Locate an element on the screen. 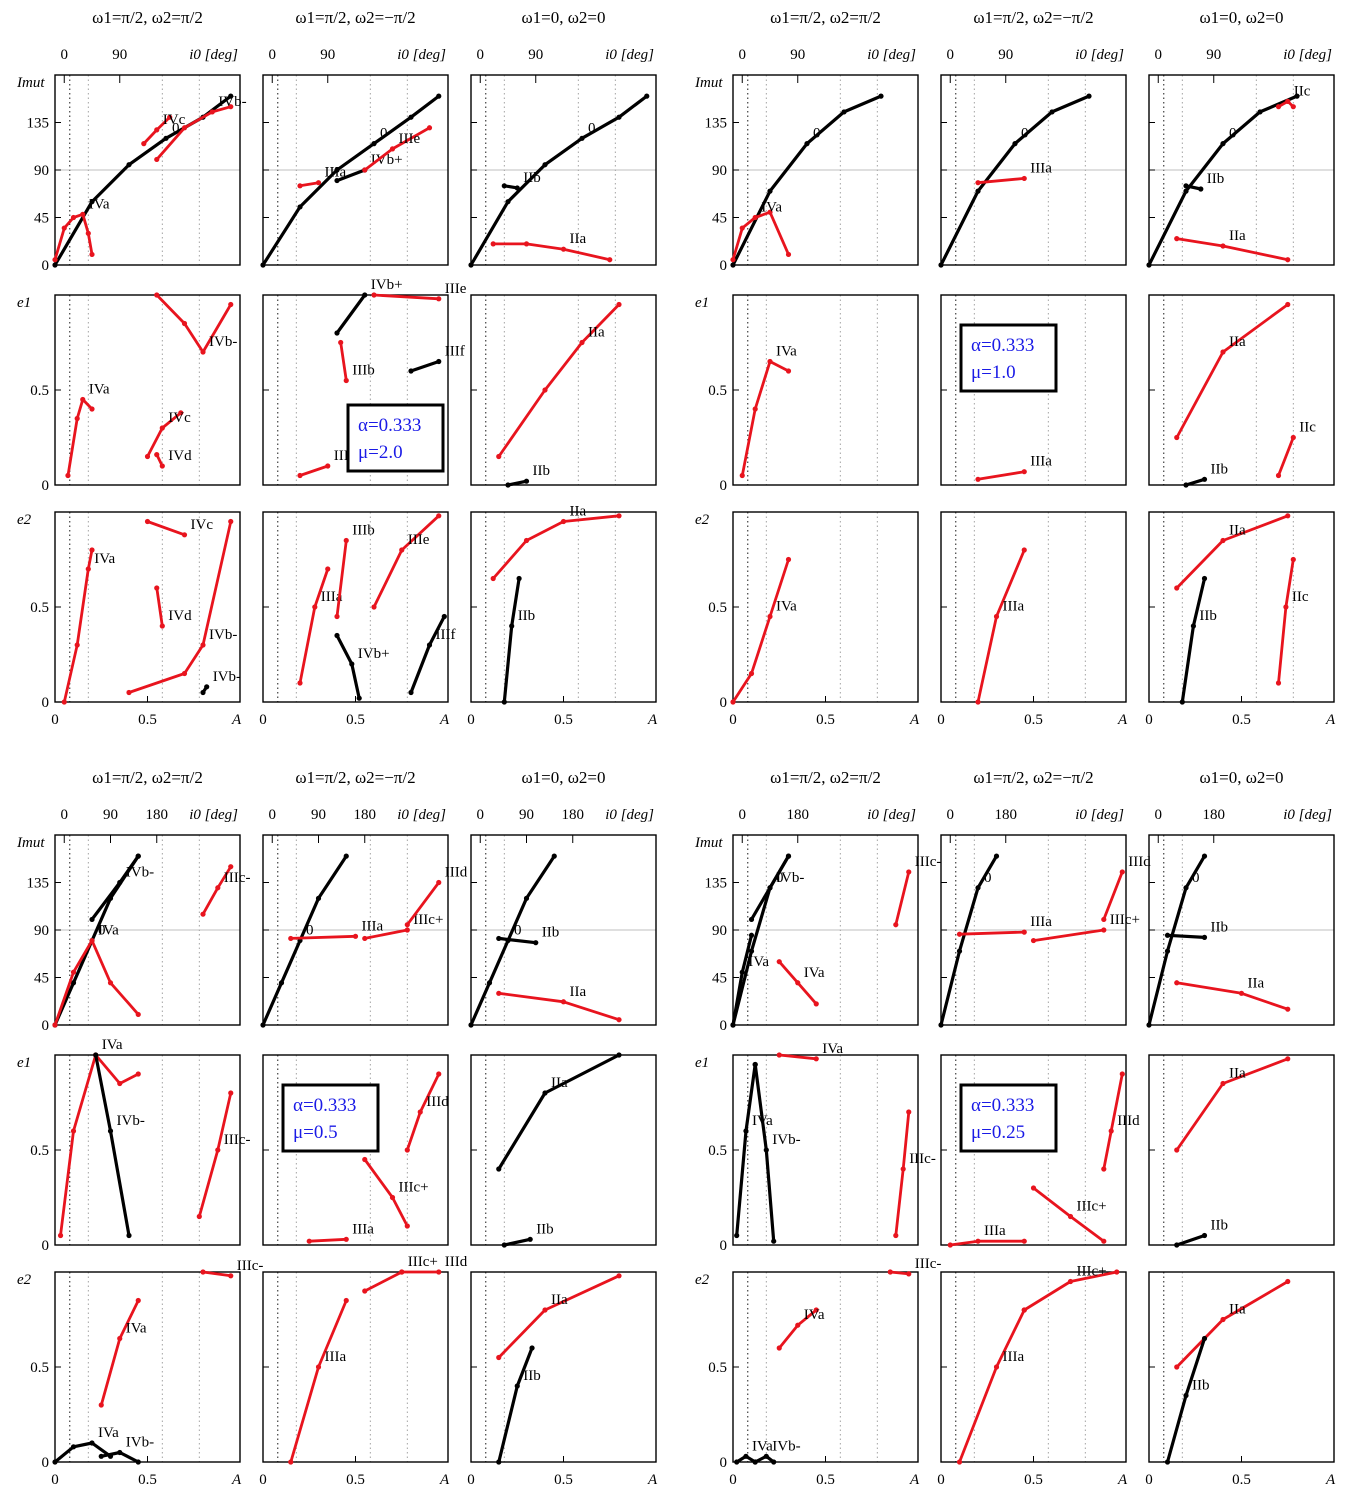 This screenshot has width=1360, height=1497. column-title: ω1=π/2, ω2=π/2 is located at coordinates (825, 777).